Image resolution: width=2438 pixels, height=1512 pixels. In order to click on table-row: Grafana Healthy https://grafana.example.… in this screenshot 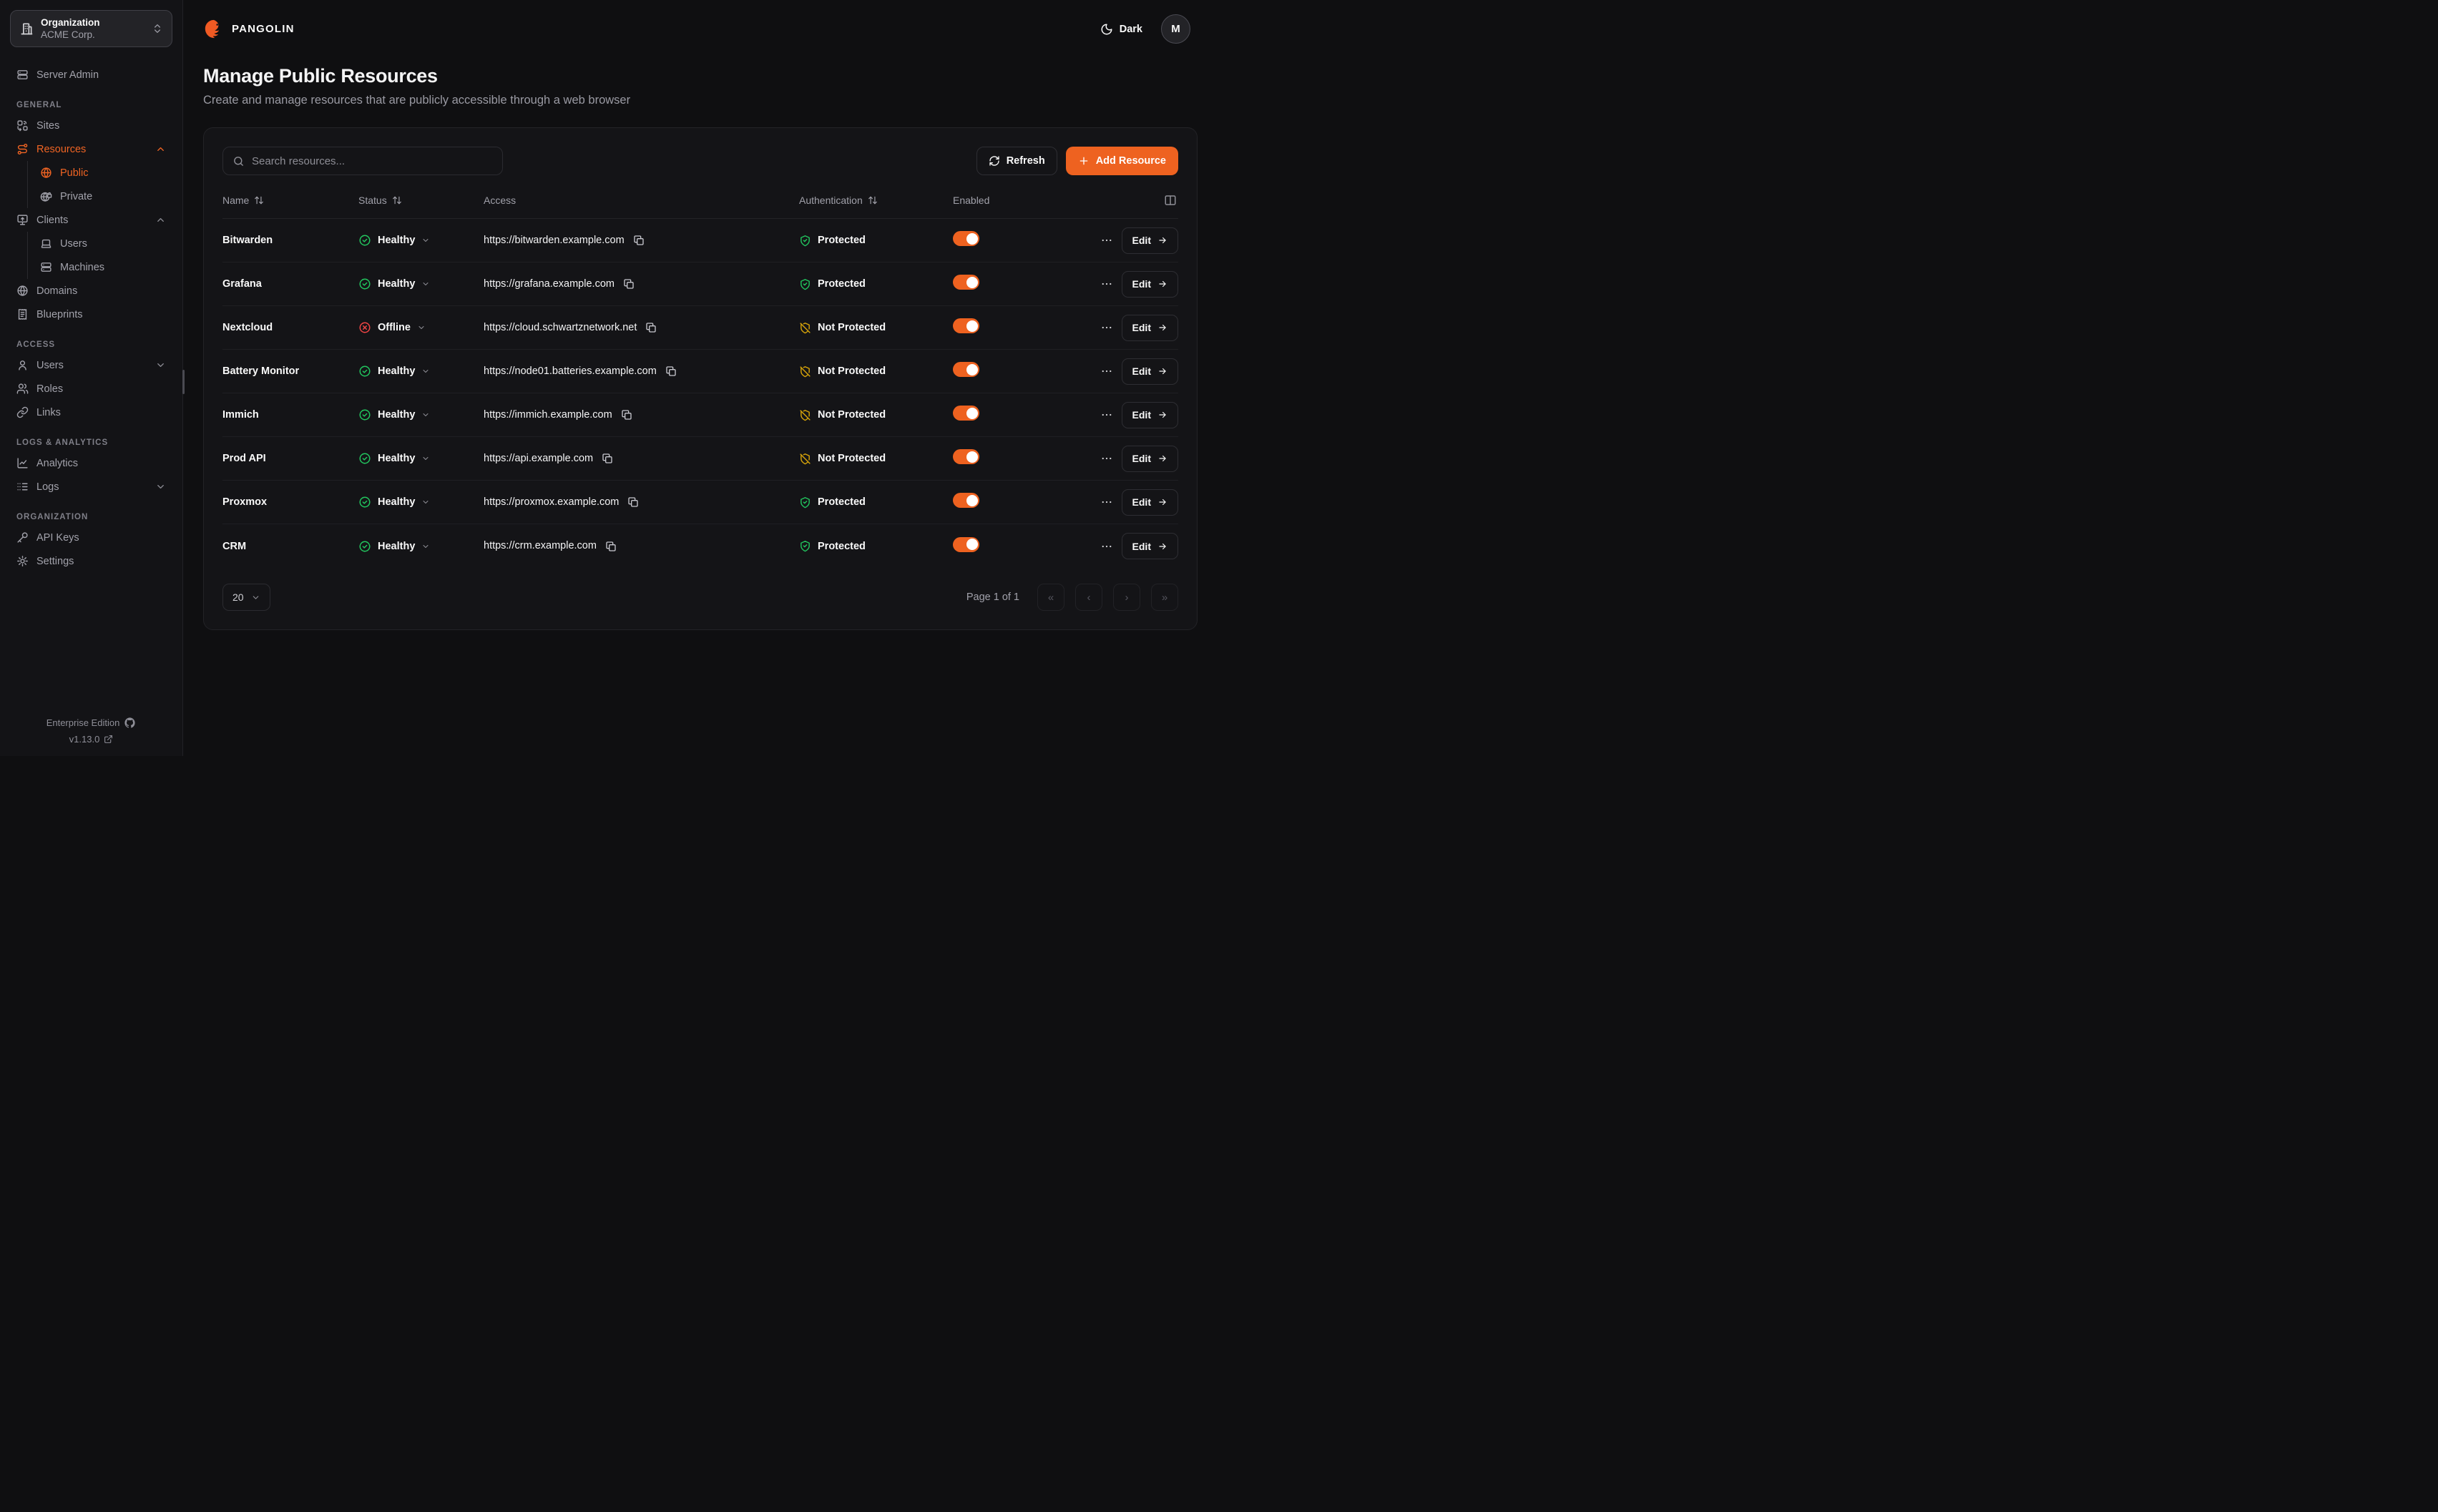, I will do `click(700, 284)`.